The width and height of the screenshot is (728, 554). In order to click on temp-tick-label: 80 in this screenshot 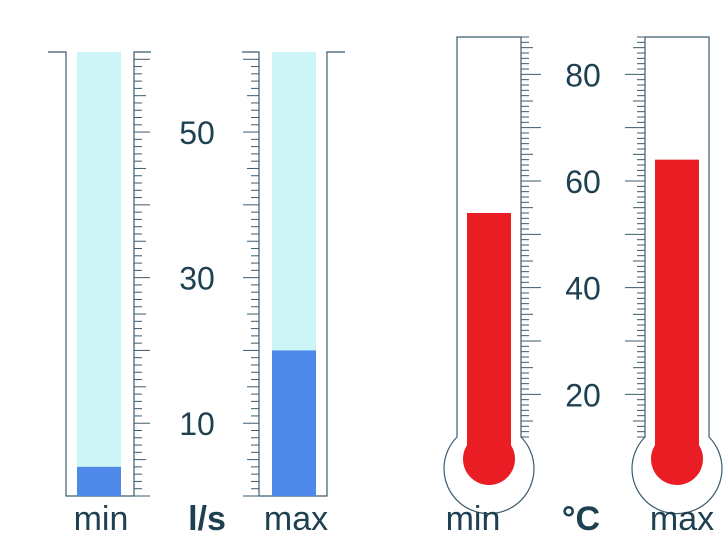, I will do `click(583, 75)`.